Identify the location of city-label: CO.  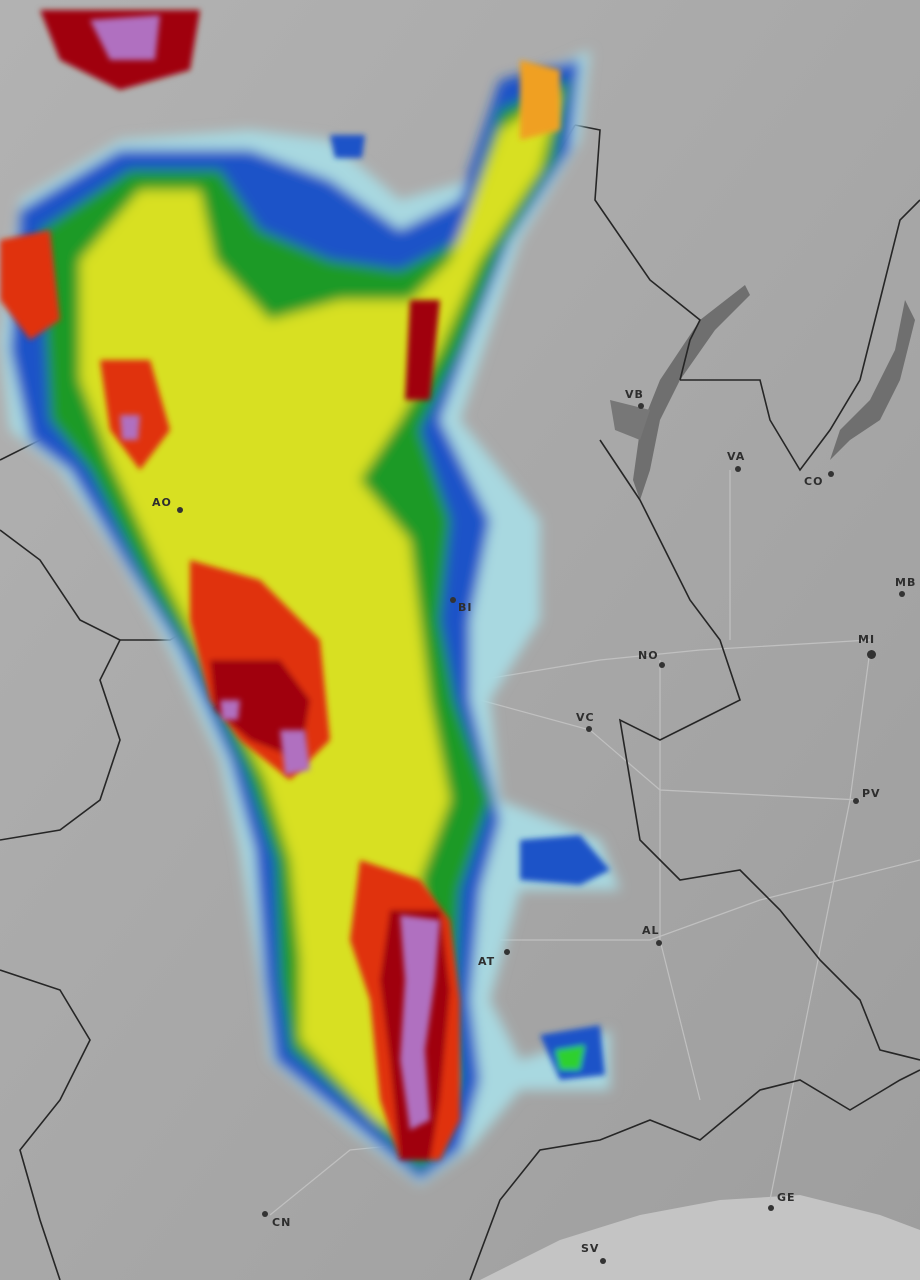
(814, 481).